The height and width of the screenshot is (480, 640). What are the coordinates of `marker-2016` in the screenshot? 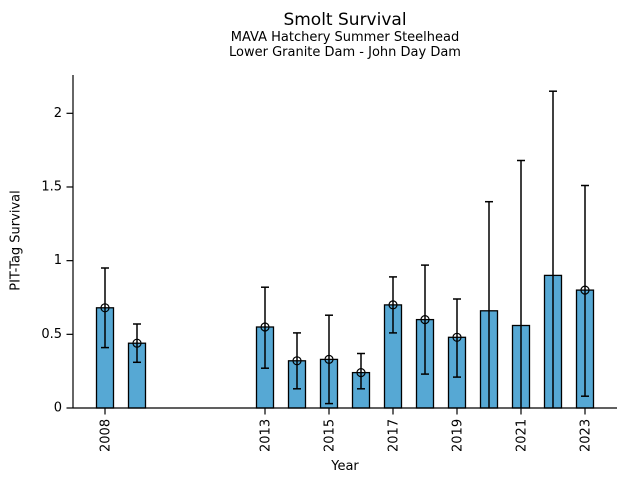 It's located at (361, 373).